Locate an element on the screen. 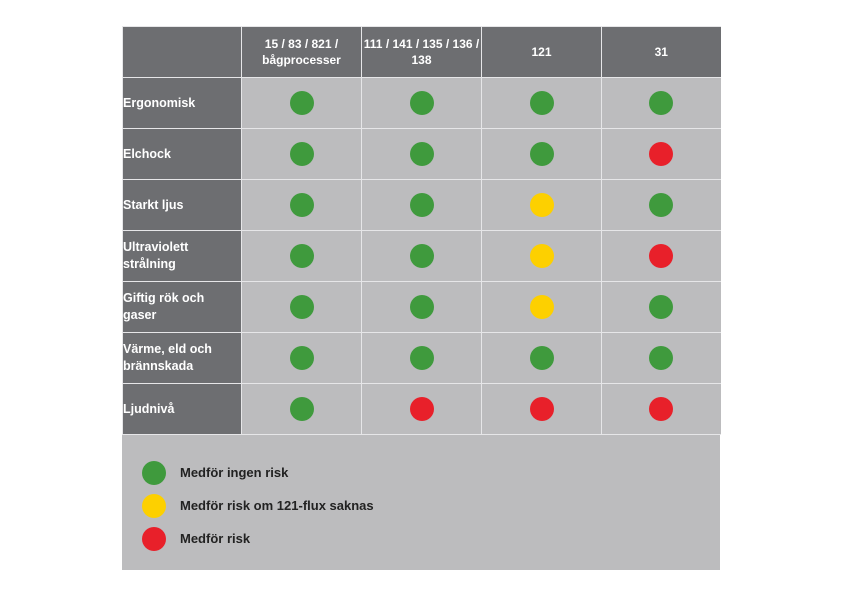 The height and width of the screenshot is (595, 842). table-row: Starkt ljus is located at coordinates (421, 205).